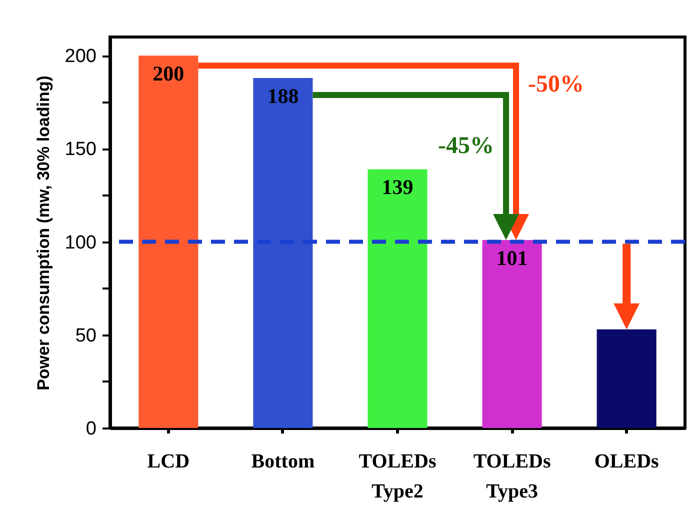 The width and height of the screenshot is (693, 514). Describe the element at coordinates (556, 85) in the screenshot. I see `annotation: -50%` at that location.